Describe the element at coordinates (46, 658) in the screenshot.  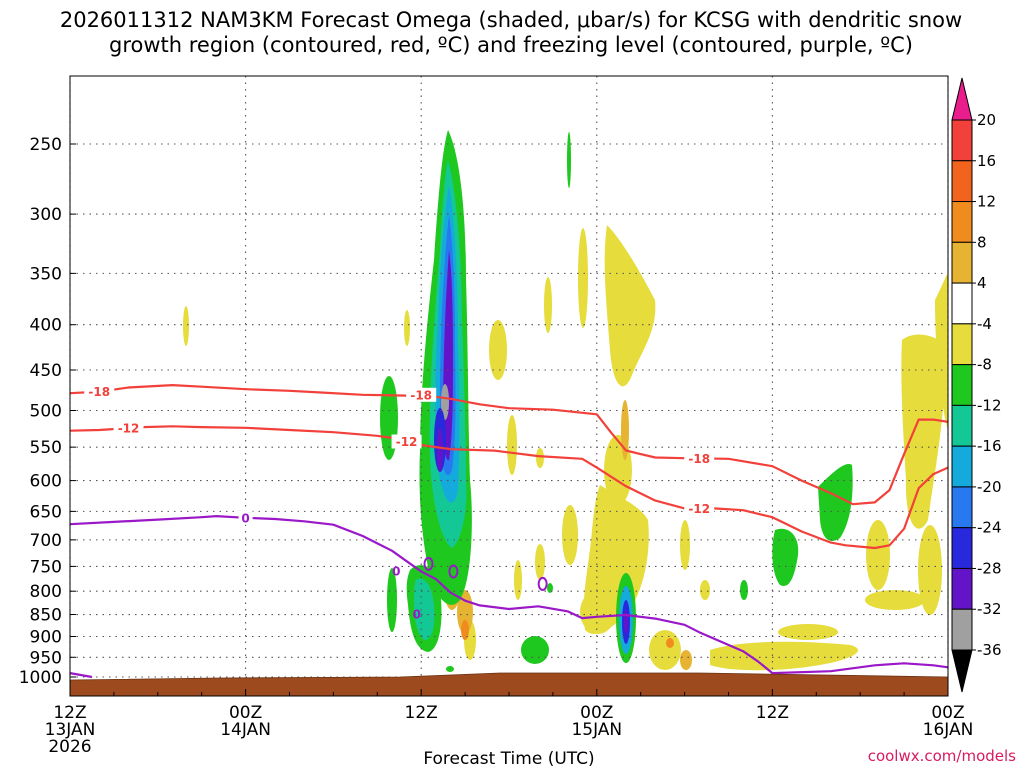
I see `y-tick-label: 950` at that location.